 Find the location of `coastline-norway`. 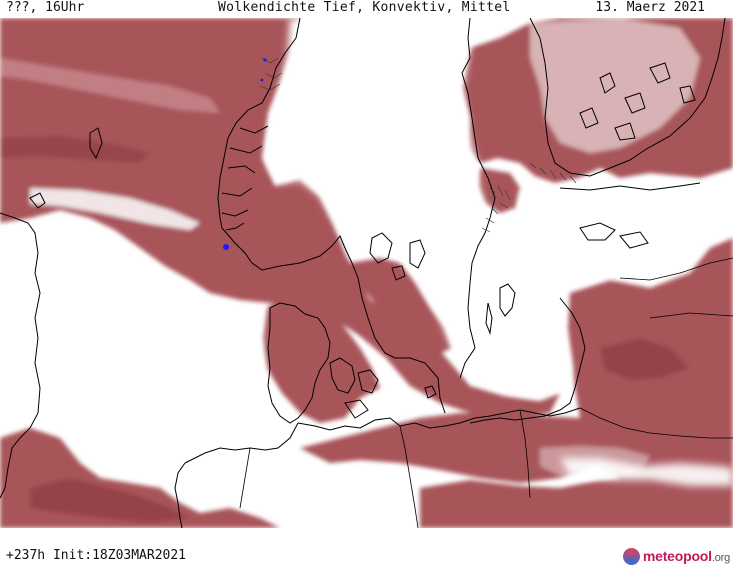

coastline-norway is located at coordinates (285, 144).